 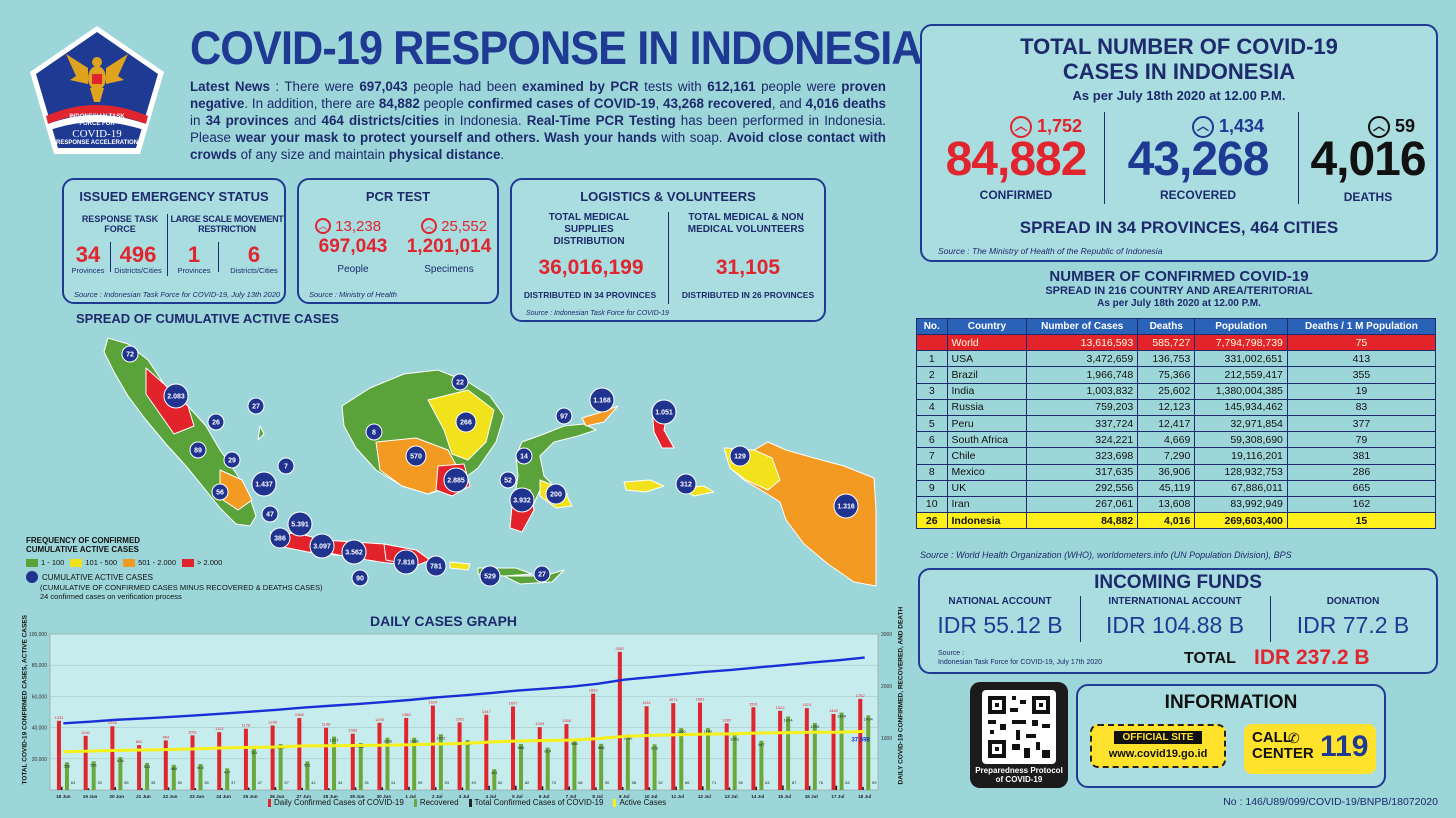 What do you see at coordinates (1361, 521) in the screenshot?
I see `table-cell: 15` at bounding box center [1361, 521].